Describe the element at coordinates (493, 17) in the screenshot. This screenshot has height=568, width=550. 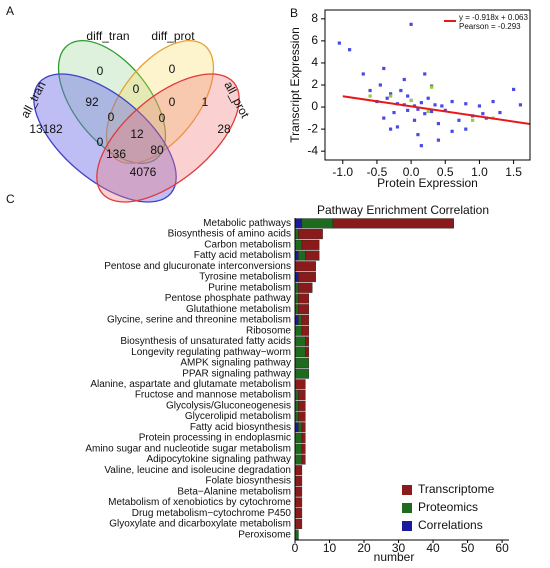
I see `fit-label: y = -0.918x + 0.063` at that location.